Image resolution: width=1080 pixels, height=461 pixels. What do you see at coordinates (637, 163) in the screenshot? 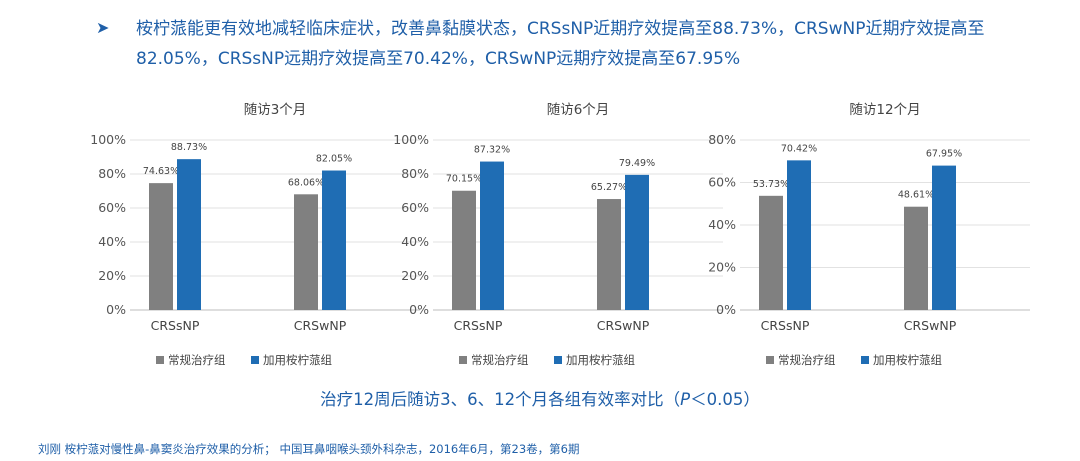
I see `data-label: 79.49%` at bounding box center [637, 163].